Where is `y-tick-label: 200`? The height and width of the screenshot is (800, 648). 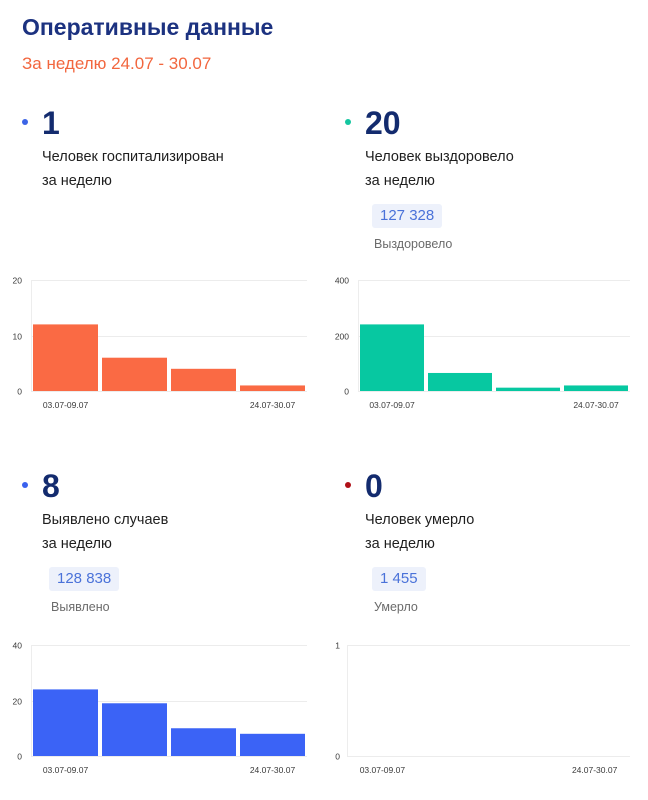 y-tick-label: 200 is located at coordinates (342, 337).